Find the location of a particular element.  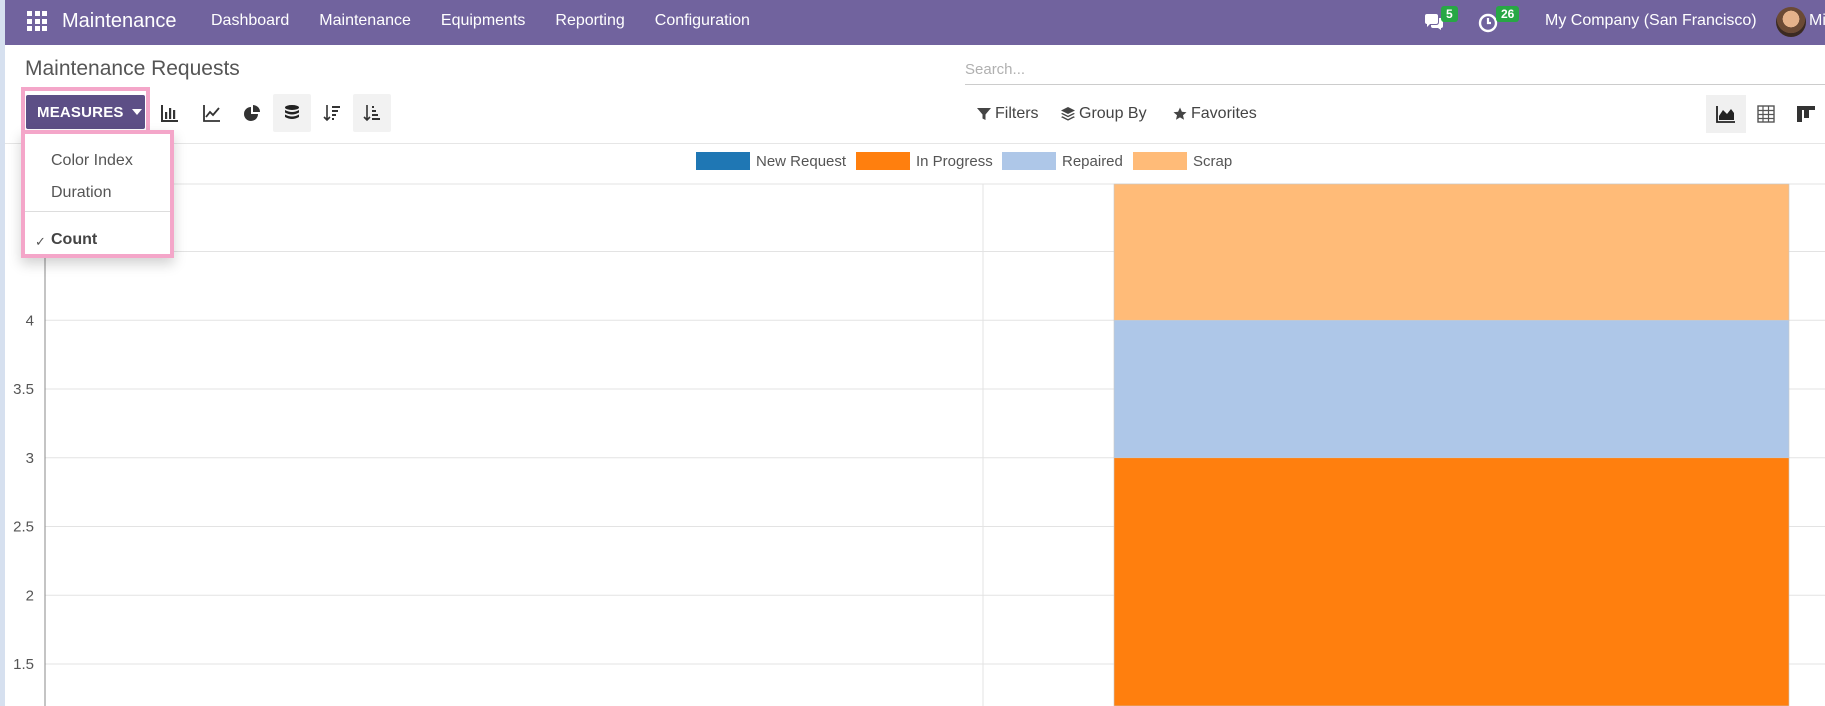

sort-ascending-button is located at coordinates (372, 113).